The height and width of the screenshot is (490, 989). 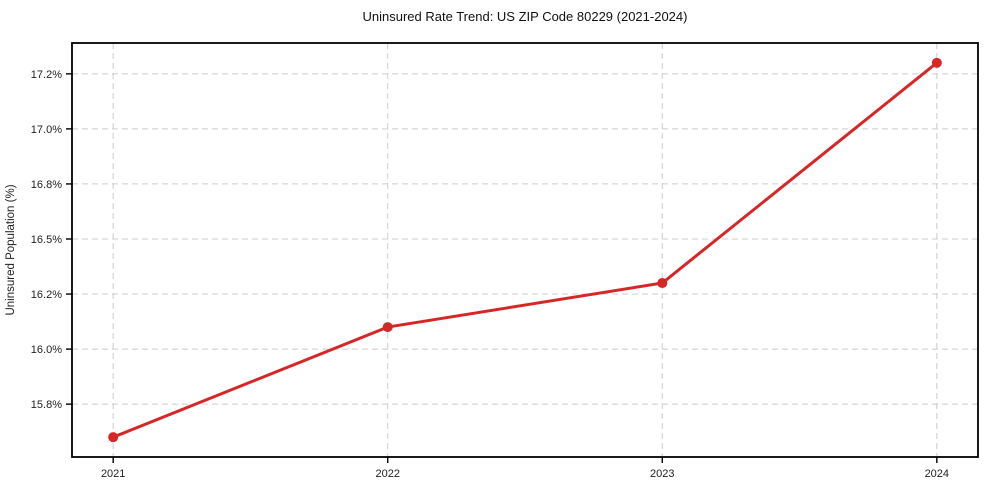 What do you see at coordinates (113, 474) in the screenshot?
I see `x-tick-label: 2021` at bounding box center [113, 474].